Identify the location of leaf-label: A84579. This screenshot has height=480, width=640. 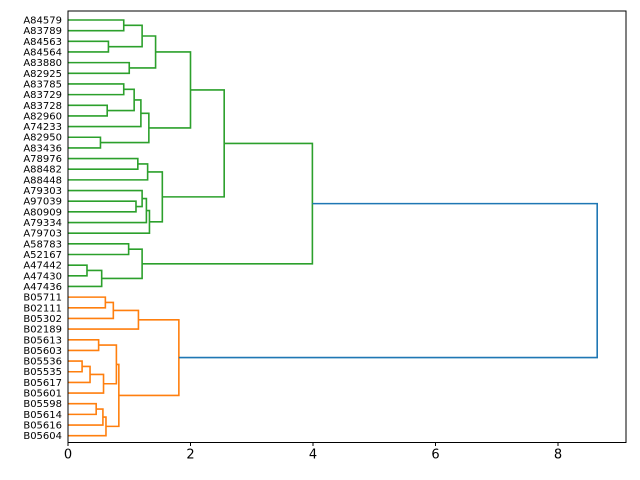
(42, 21).